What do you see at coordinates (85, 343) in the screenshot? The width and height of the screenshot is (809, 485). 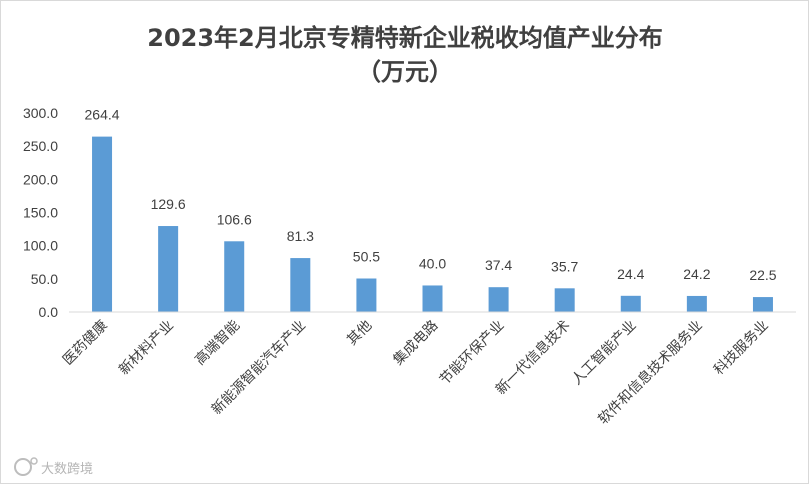 I see `category-label: 医药健康` at bounding box center [85, 343].